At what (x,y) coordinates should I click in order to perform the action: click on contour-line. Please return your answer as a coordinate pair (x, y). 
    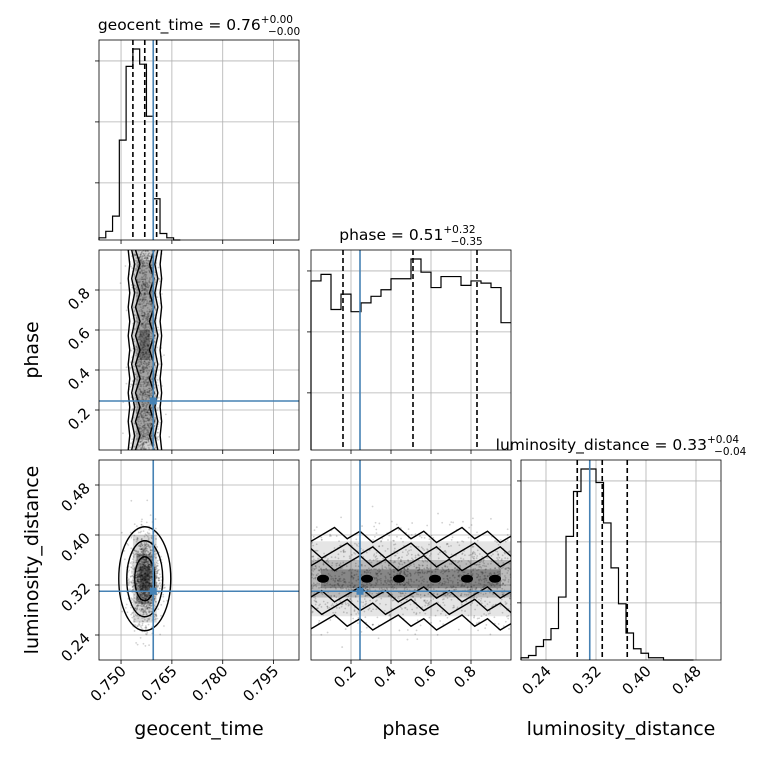
    Looking at the image, I should click on (144, 350).